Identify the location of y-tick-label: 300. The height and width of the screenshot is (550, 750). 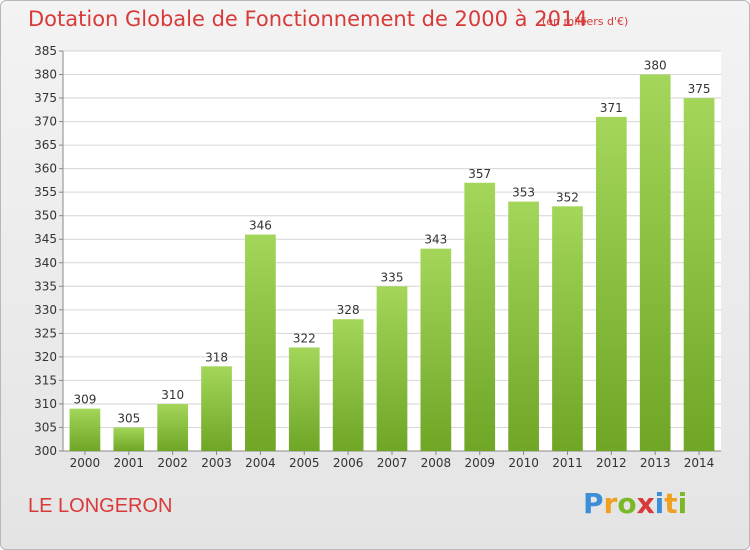
(45, 451).